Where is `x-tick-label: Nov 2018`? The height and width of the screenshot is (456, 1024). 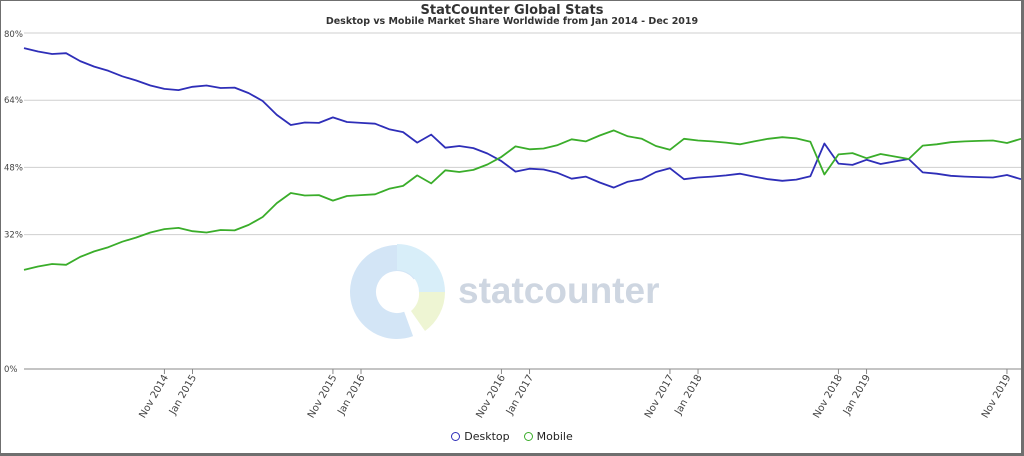
x-tick-label: Nov 2018 is located at coordinates (828, 396).